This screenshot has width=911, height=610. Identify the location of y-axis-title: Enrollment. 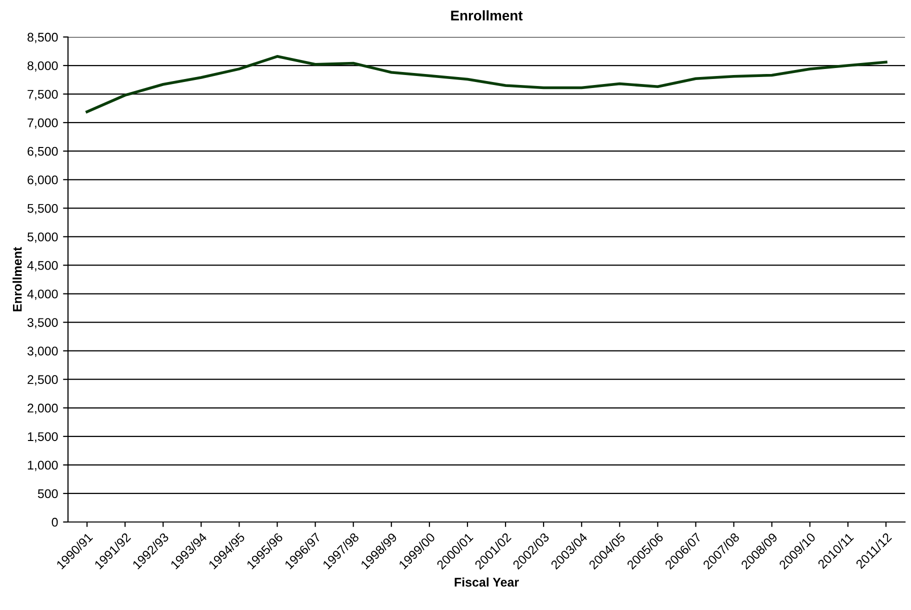
(17, 279).